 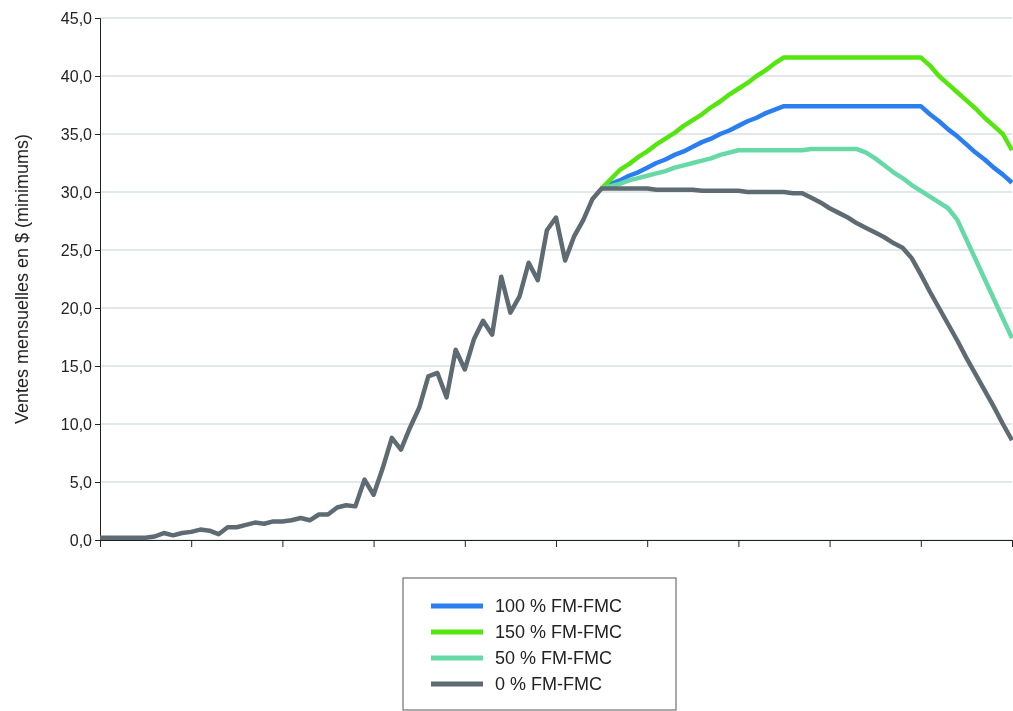 I want to click on y-tick-label: 45,0, so click(x=76, y=18).